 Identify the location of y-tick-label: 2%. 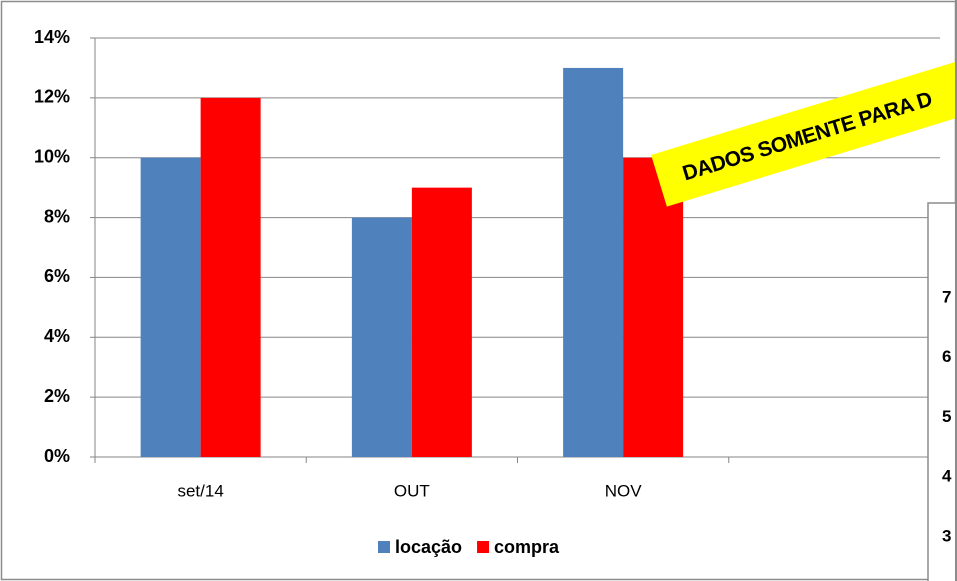
(57, 396).